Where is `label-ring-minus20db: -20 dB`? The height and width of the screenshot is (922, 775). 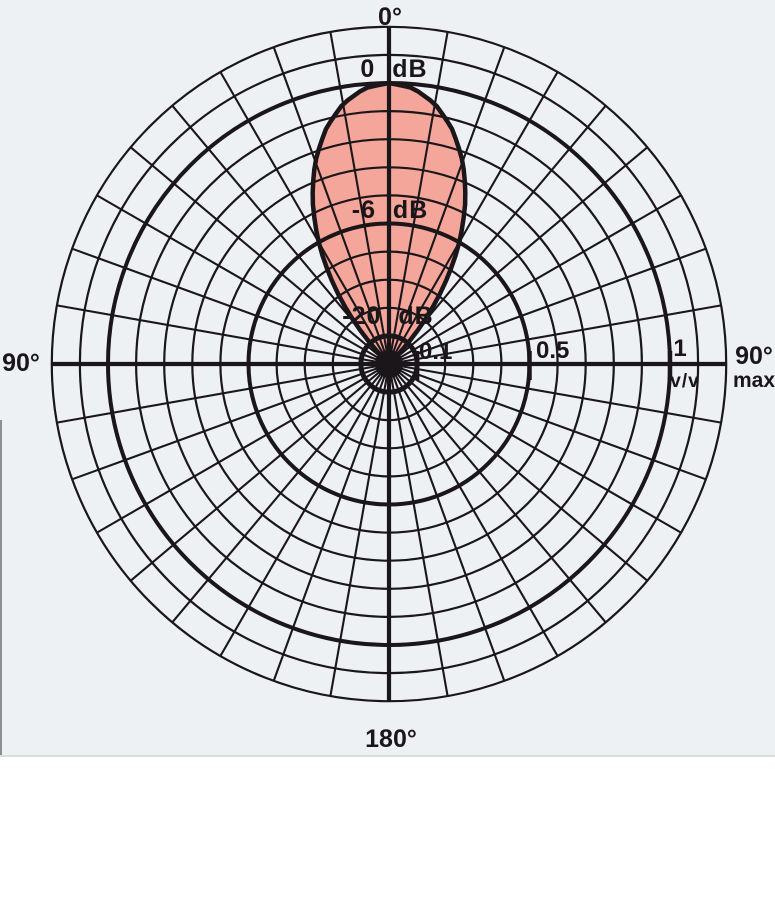 label-ring-minus20db: -20 dB is located at coordinates (387, 316).